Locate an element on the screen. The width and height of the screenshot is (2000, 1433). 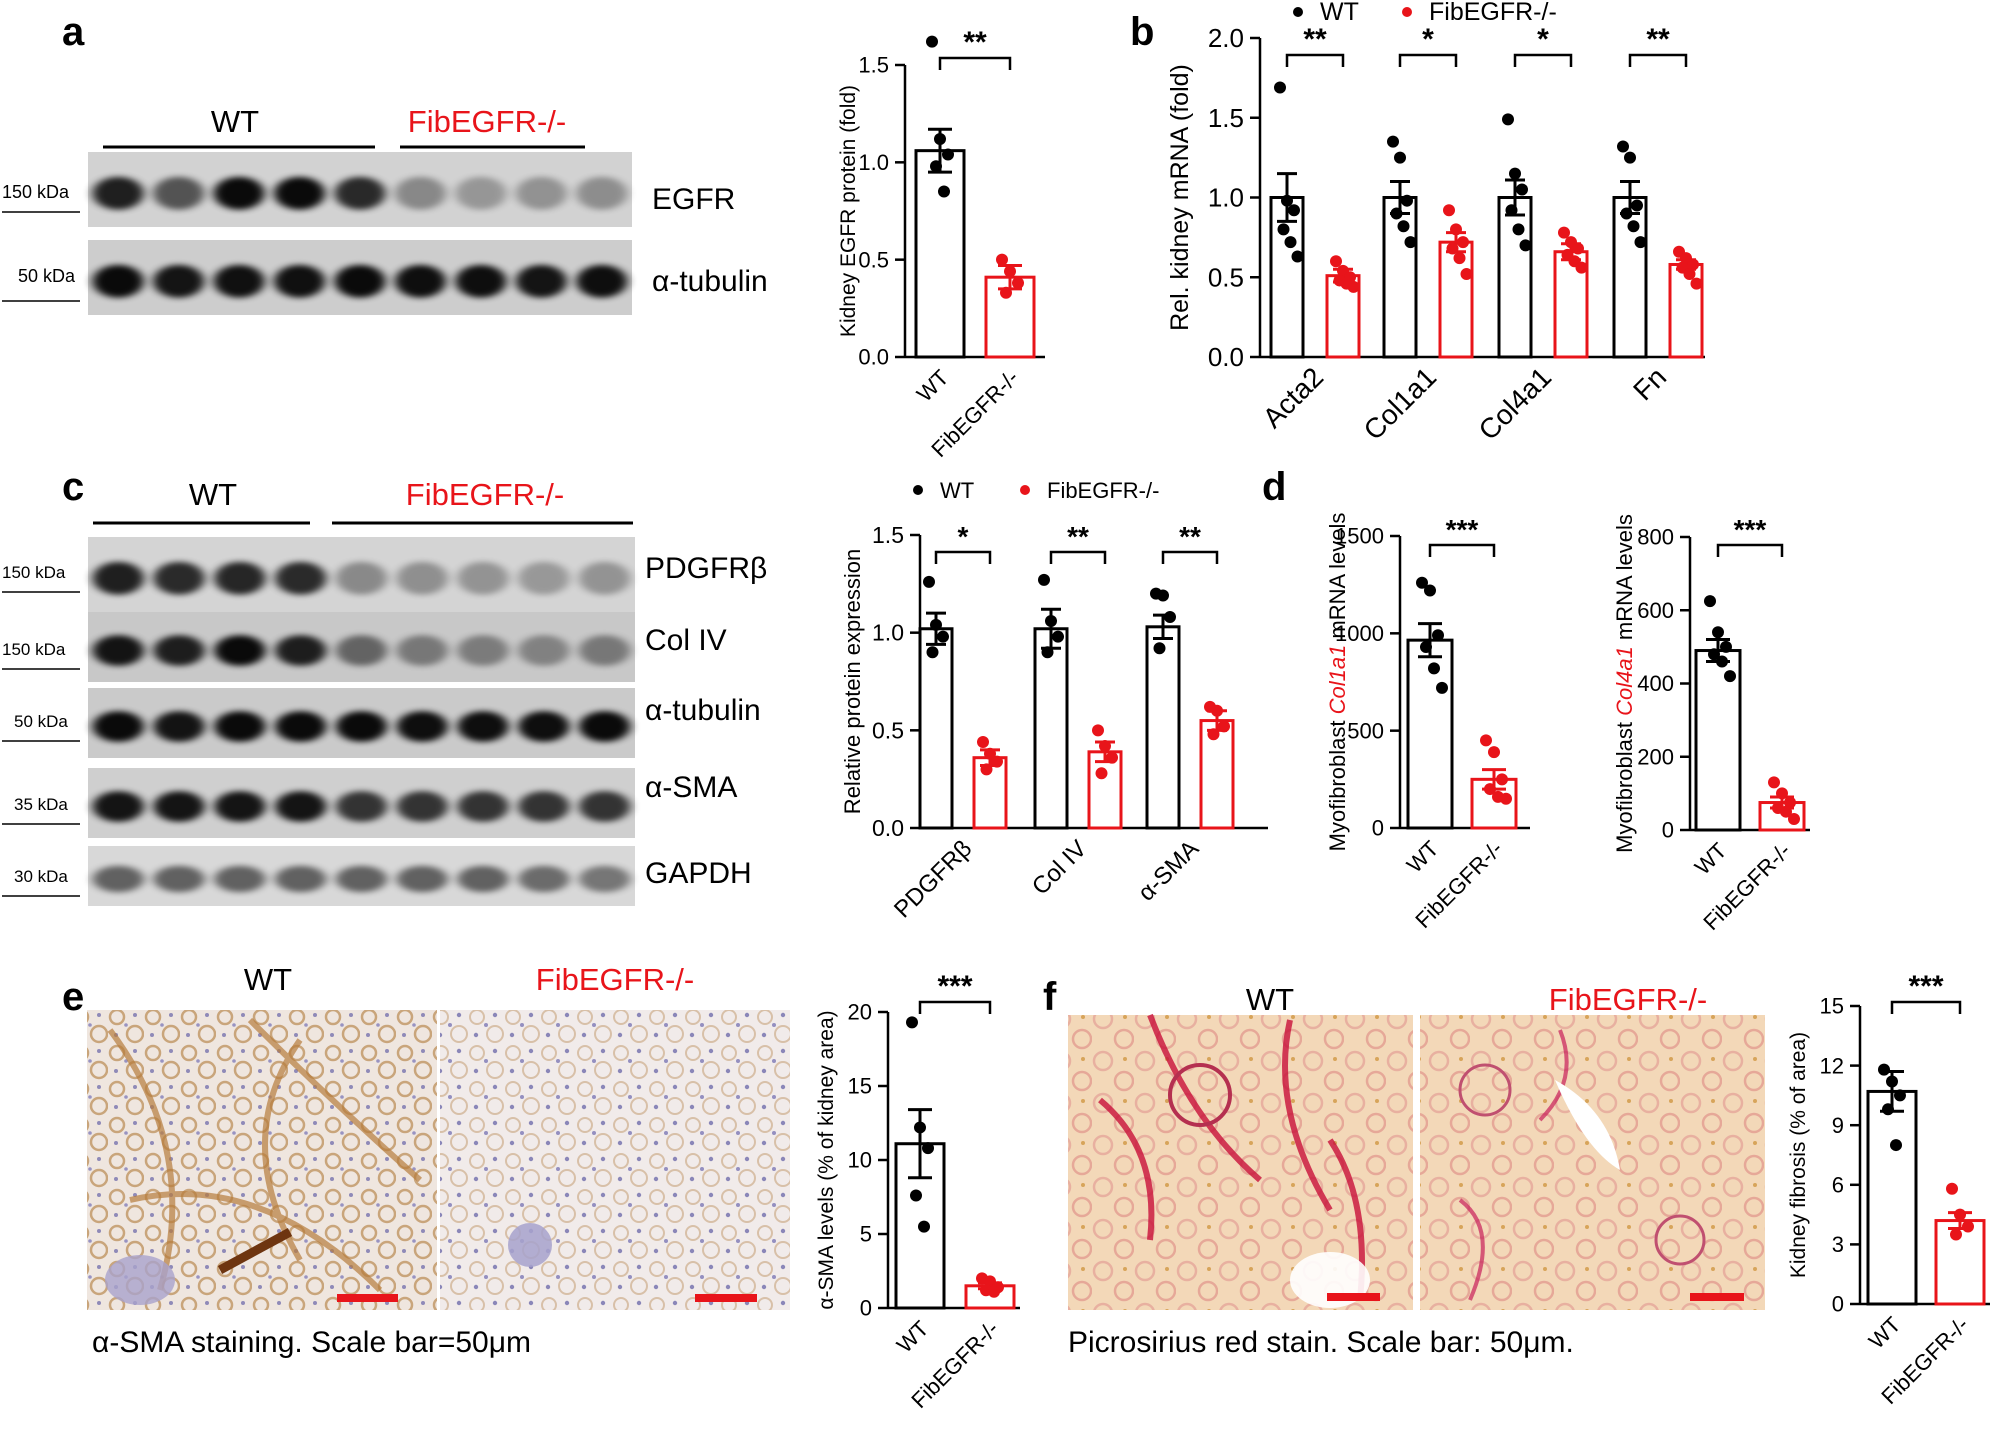
y-axis-label: α-SMA levels (% of kidney area) is located at coordinates (826, 1159).